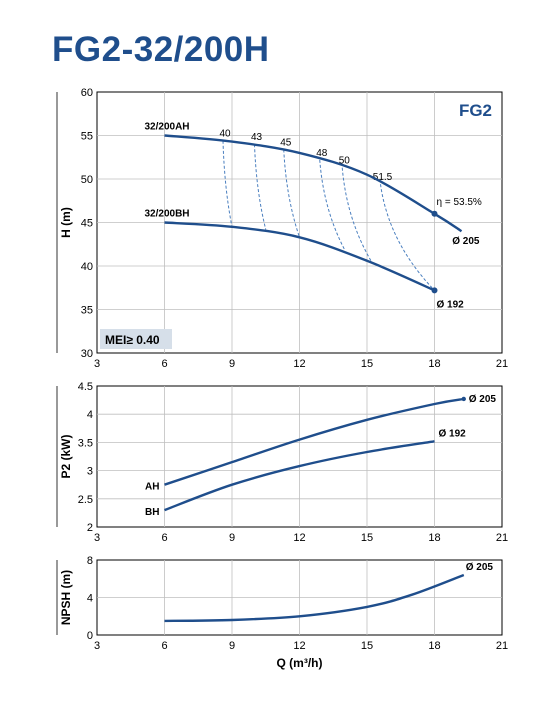 The image size is (556, 710). Describe the element at coordinates (90, 561) in the screenshot. I see `npsh-ytick-label: 8` at that location.